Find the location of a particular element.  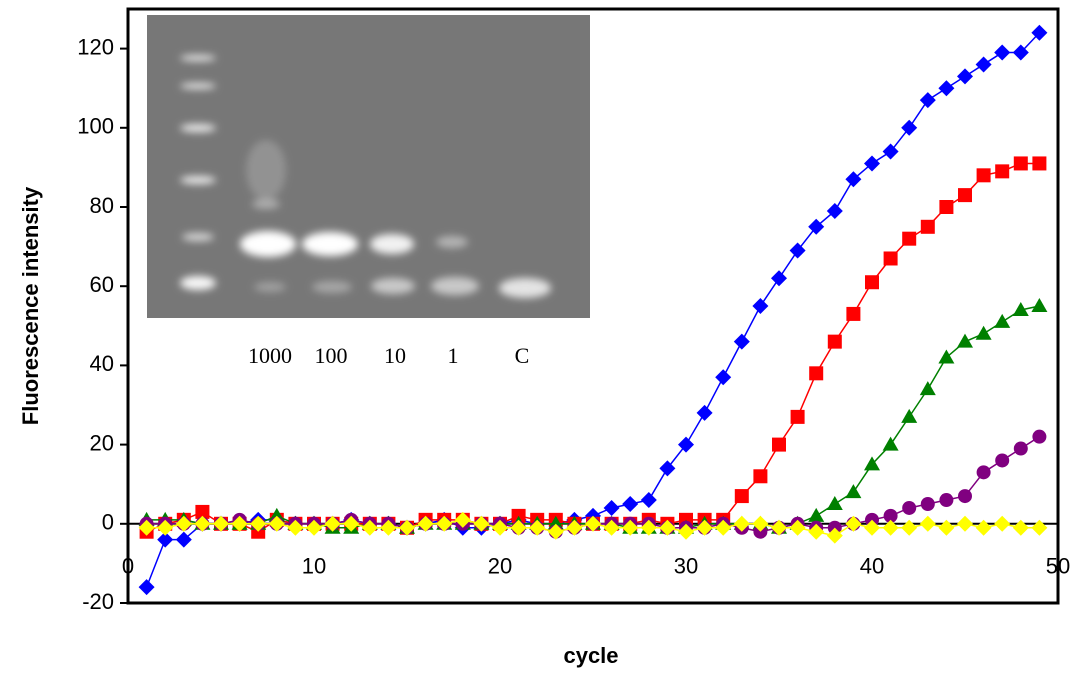

gel-bands is located at coordinates (365, 176).